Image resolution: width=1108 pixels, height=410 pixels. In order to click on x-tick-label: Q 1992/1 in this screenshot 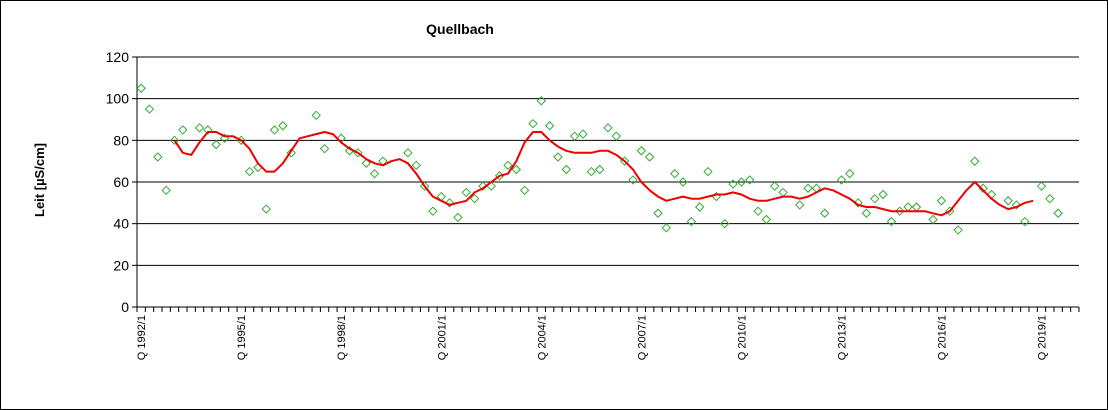, I will do `click(142, 337)`.